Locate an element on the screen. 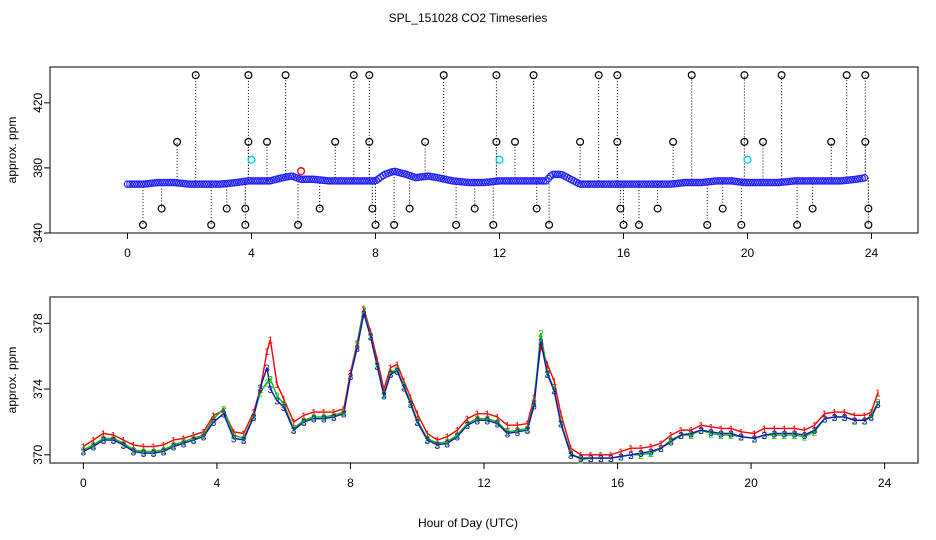  bottom-xtick-label: 12 is located at coordinates (484, 483).